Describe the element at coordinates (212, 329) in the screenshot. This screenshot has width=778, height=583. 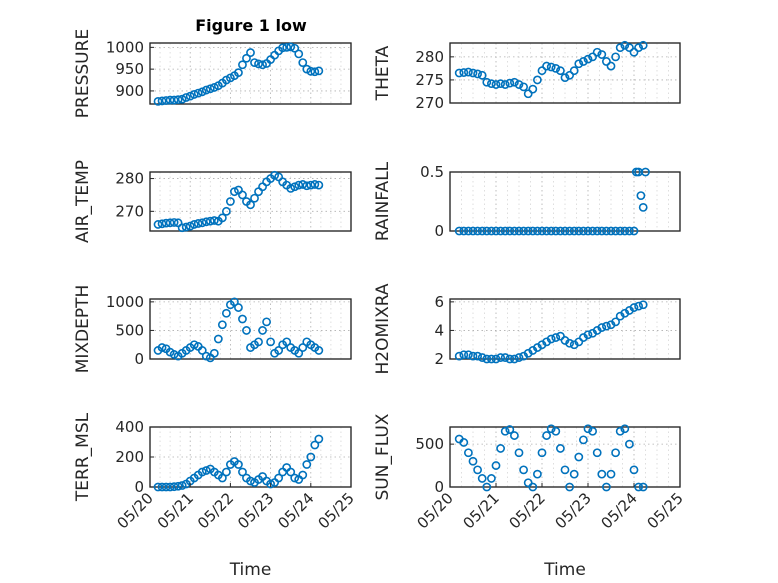
I see `subplot-mixdepth: 0 500 1000 MIXDEPTH` at that location.